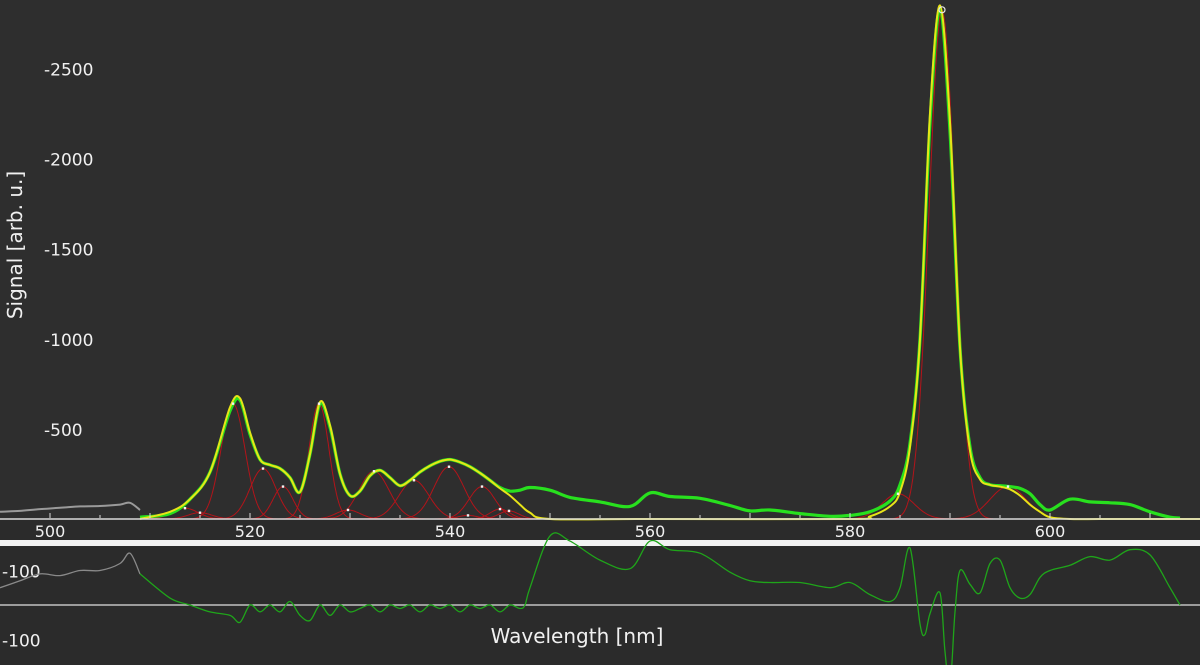 The image size is (1200, 665). I want to click on main-x-axis: 500 520 540 560 580 600, so click(593, 527).